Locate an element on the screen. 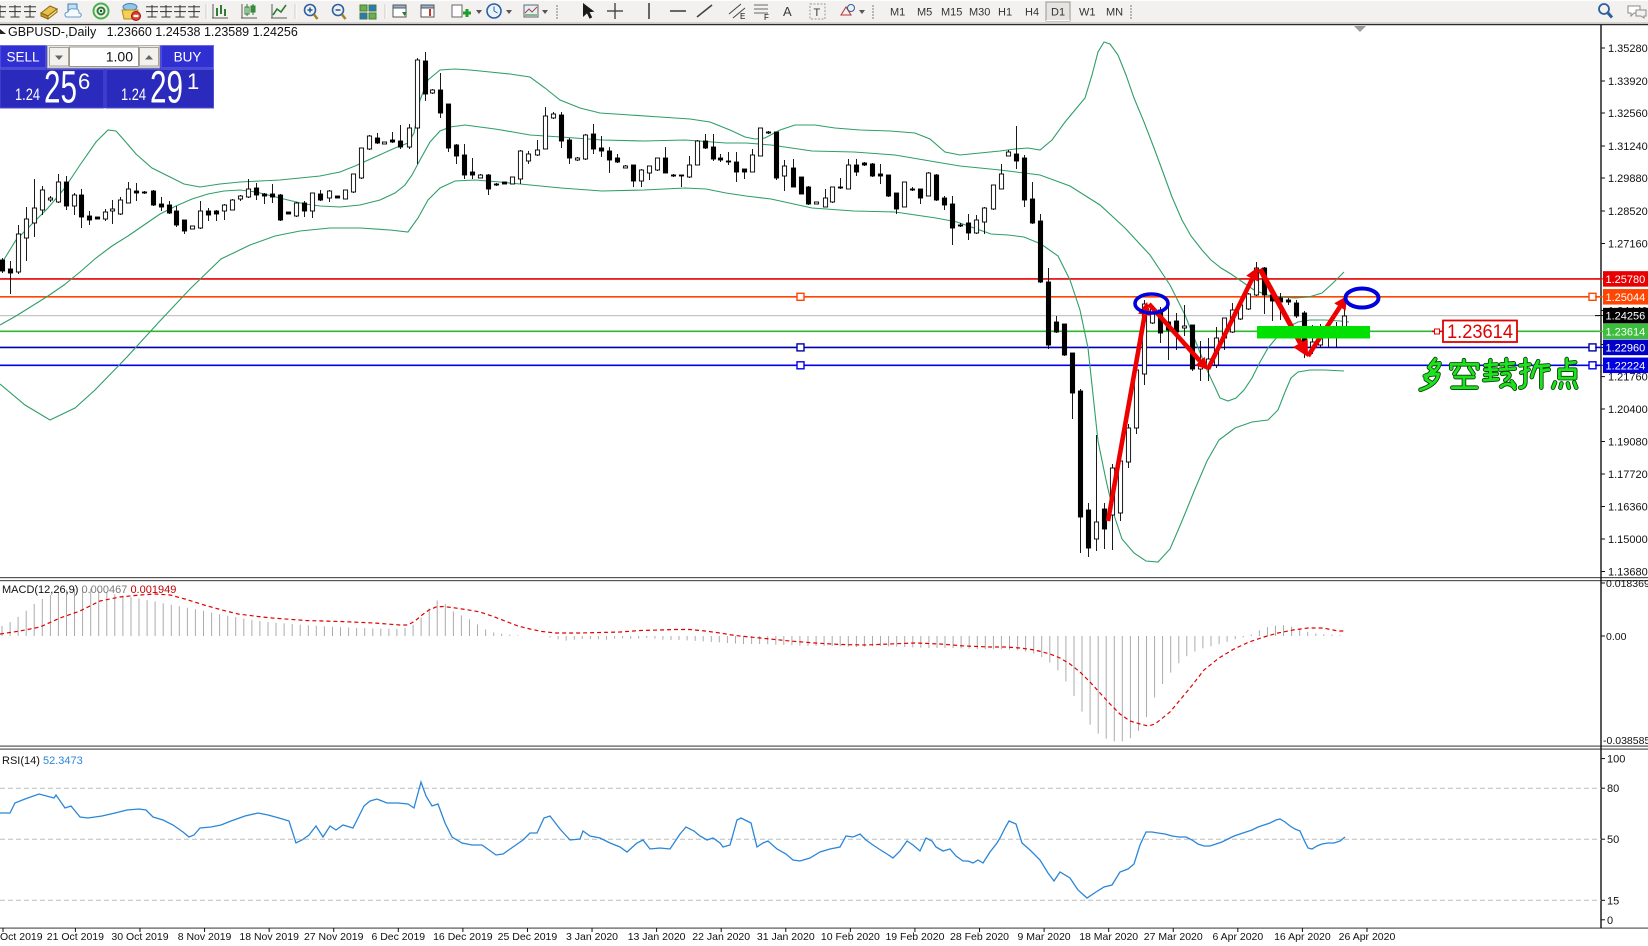 The height and width of the screenshot is (946, 1648). svg-text: 1.27160 is located at coordinates (1628, 245).